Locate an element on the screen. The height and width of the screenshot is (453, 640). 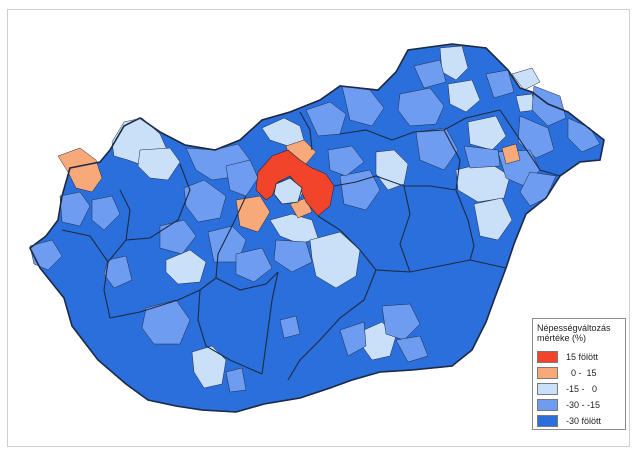
legend-label: -30 - -15 is located at coordinates (583, 405).